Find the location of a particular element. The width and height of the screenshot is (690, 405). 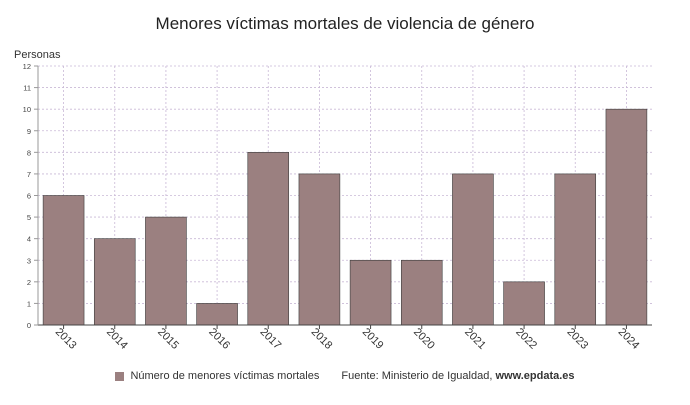

bar-2018 is located at coordinates (319, 249).